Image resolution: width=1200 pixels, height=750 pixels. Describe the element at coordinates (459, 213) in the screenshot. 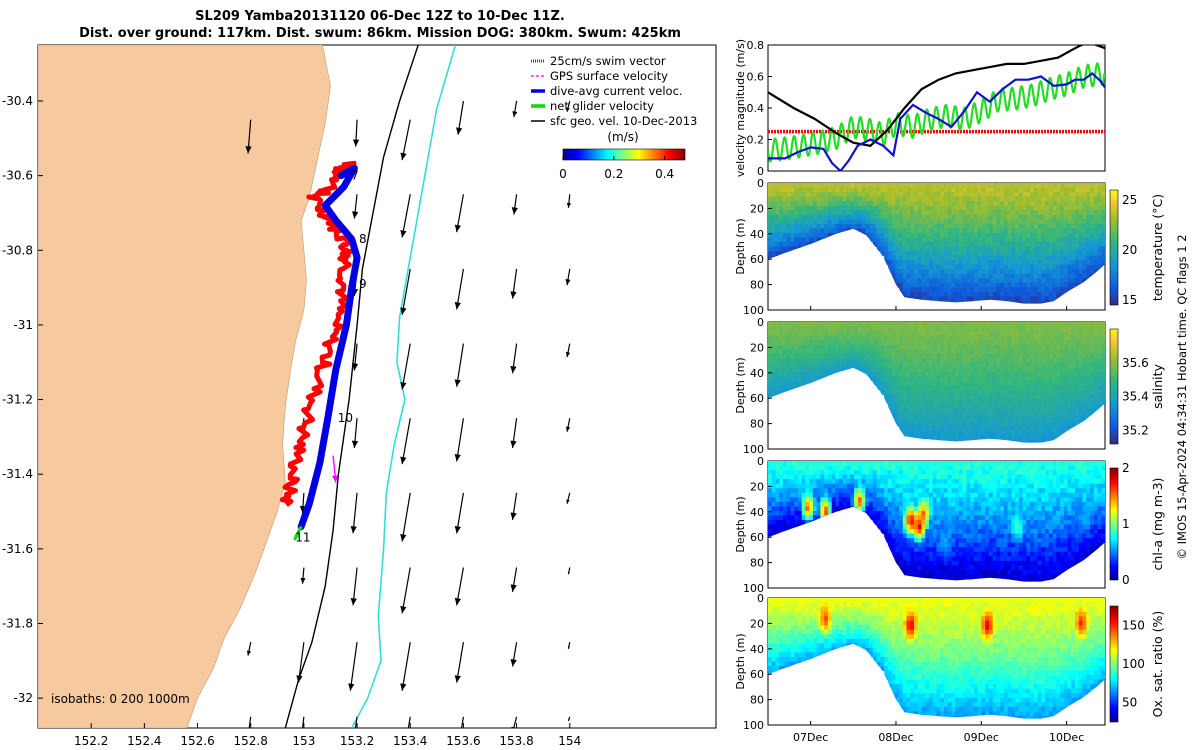

I see `geo-vector` at that location.